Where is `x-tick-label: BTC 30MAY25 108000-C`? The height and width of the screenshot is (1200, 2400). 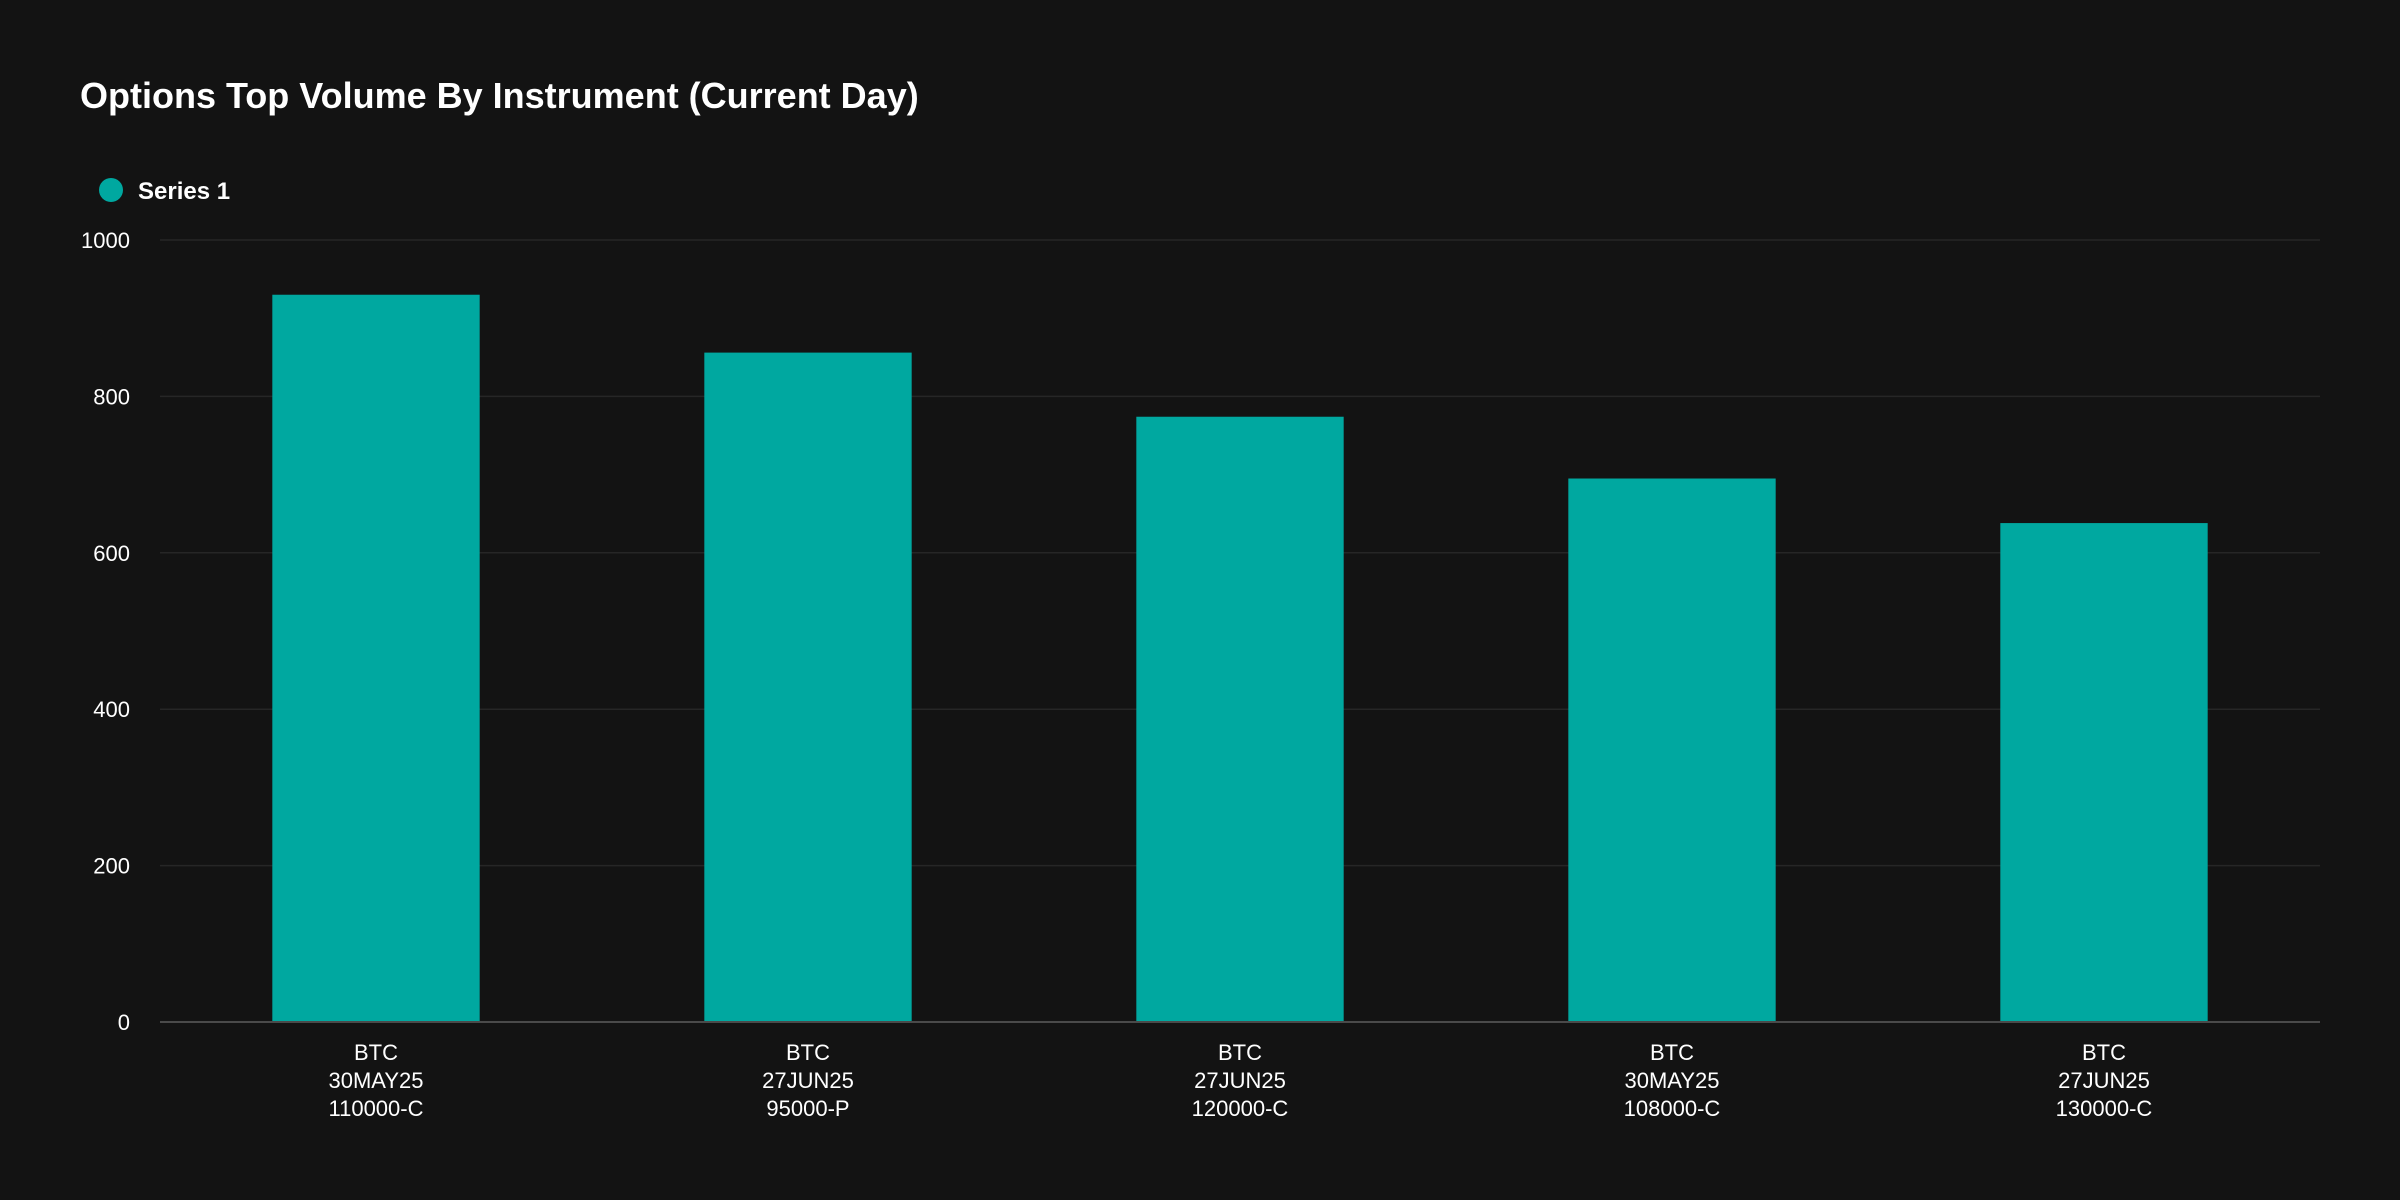 x-tick-label: BTC 30MAY25 108000-C is located at coordinates (1672, 1080).